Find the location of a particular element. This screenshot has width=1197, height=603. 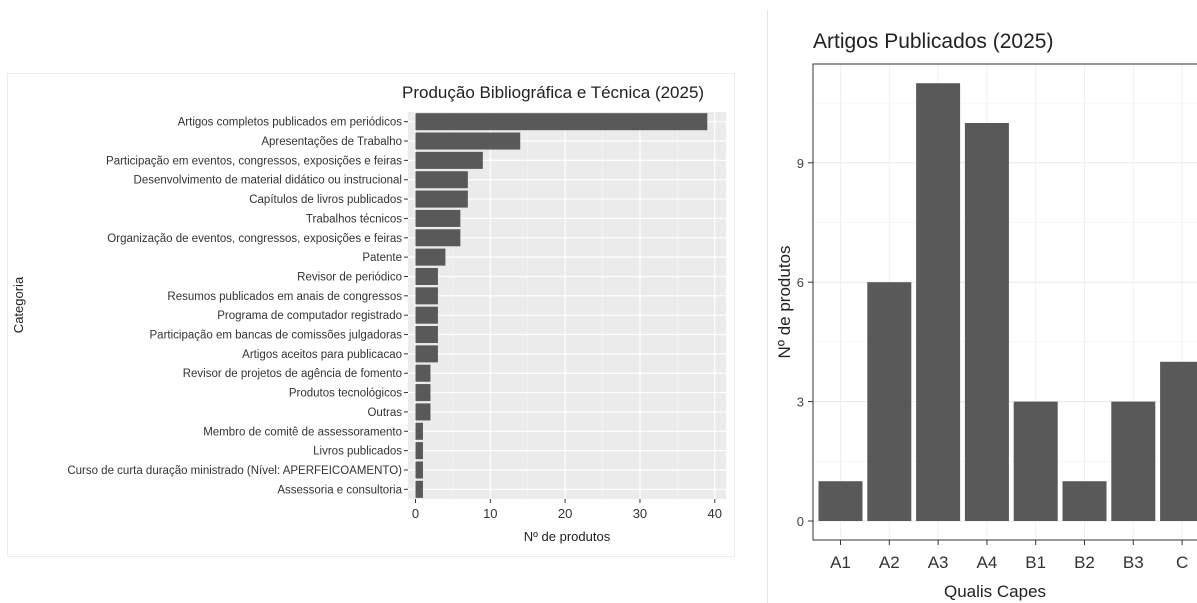

chart1-x-tick-label: 20 is located at coordinates (565, 513).